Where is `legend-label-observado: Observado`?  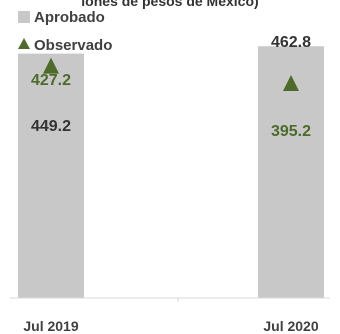 legend-label-observado: Observado is located at coordinates (73, 45).